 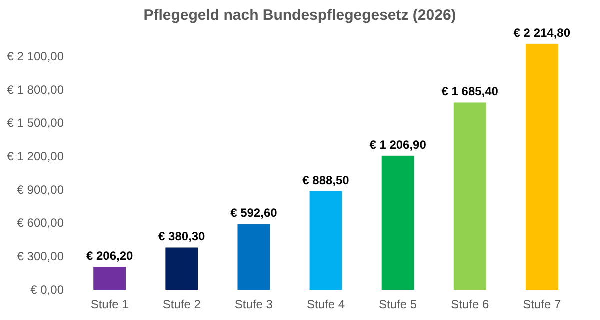 What do you see at coordinates (398, 145) in the screenshot?
I see `data-label: € 1 206,90` at bounding box center [398, 145].